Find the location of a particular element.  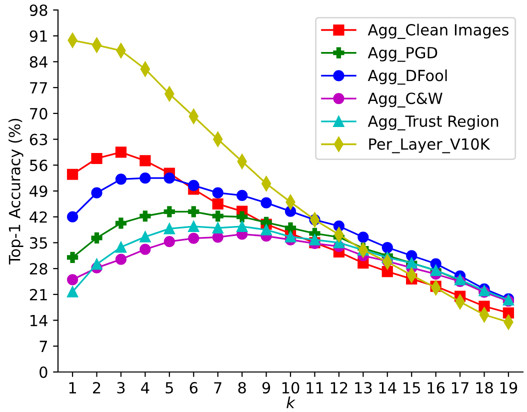

y-tick-label: 14 is located at coordinates (39, 320).